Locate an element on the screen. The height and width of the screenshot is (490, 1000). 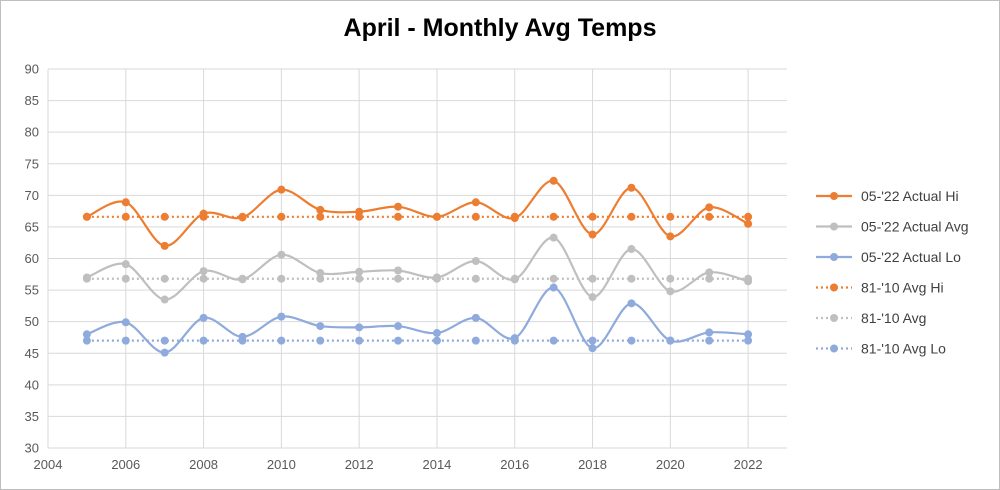
y-tick-label: 65 is located at coordinates (32, 226).